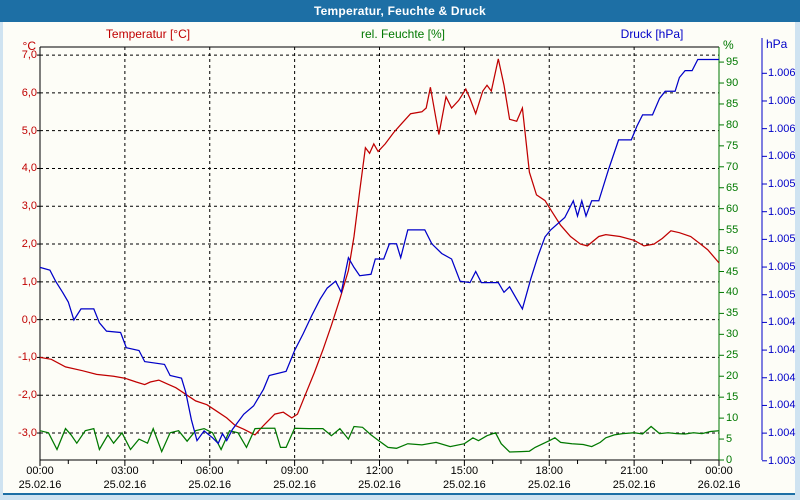 The width and height of the screenshot is (800, 500). Describe the element at coordinates (732, 62) in the screenshot. I see `humidity-tick-label: 95` at that location.